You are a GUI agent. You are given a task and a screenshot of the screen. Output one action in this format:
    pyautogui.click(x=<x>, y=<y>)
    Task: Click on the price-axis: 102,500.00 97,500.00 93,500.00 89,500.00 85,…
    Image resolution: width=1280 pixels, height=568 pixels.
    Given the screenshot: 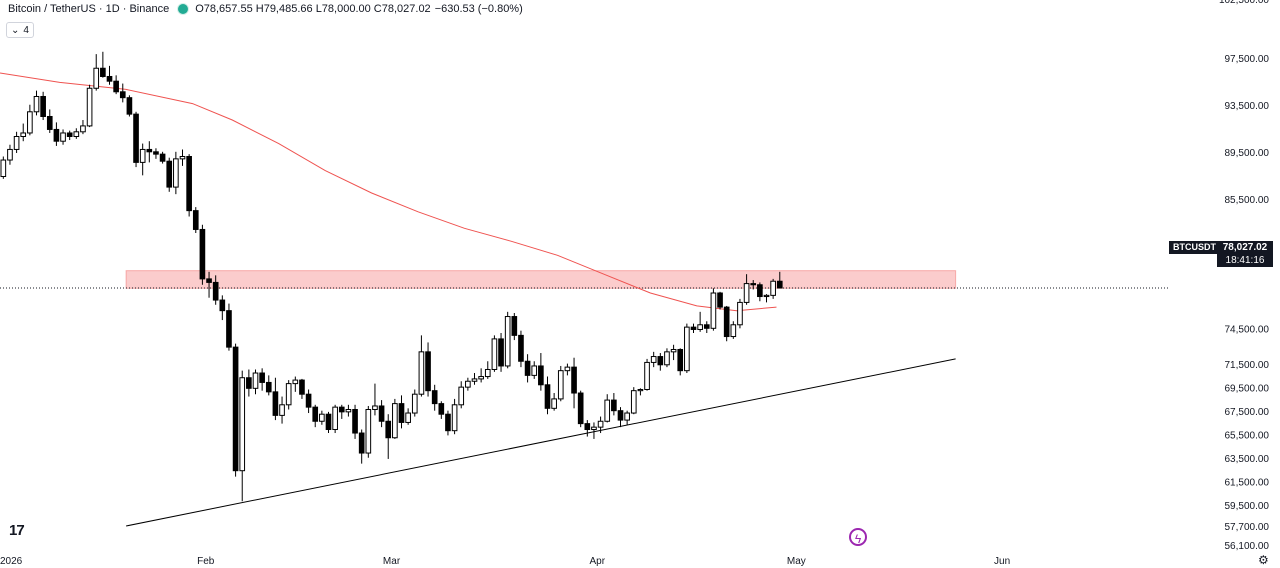 What is the action you would take?
    pyautogui.click(x=1244, y=276)
    